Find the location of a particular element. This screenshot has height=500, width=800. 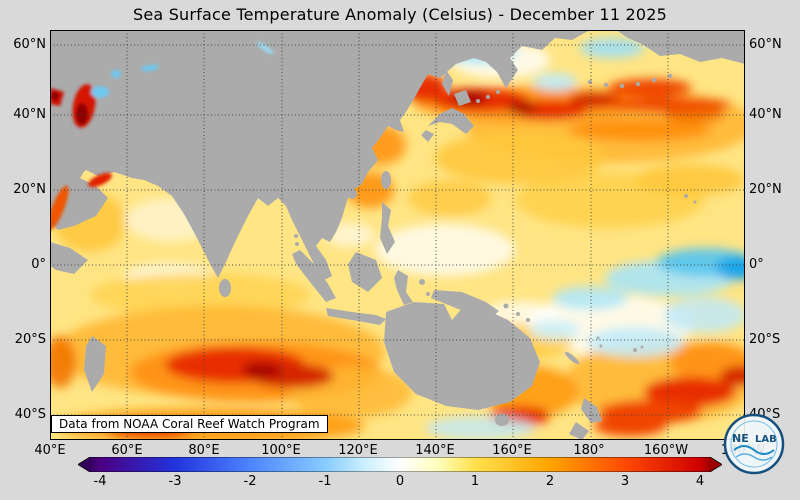

lon-label-160w: 160°W is located at coordinates (666, 450).